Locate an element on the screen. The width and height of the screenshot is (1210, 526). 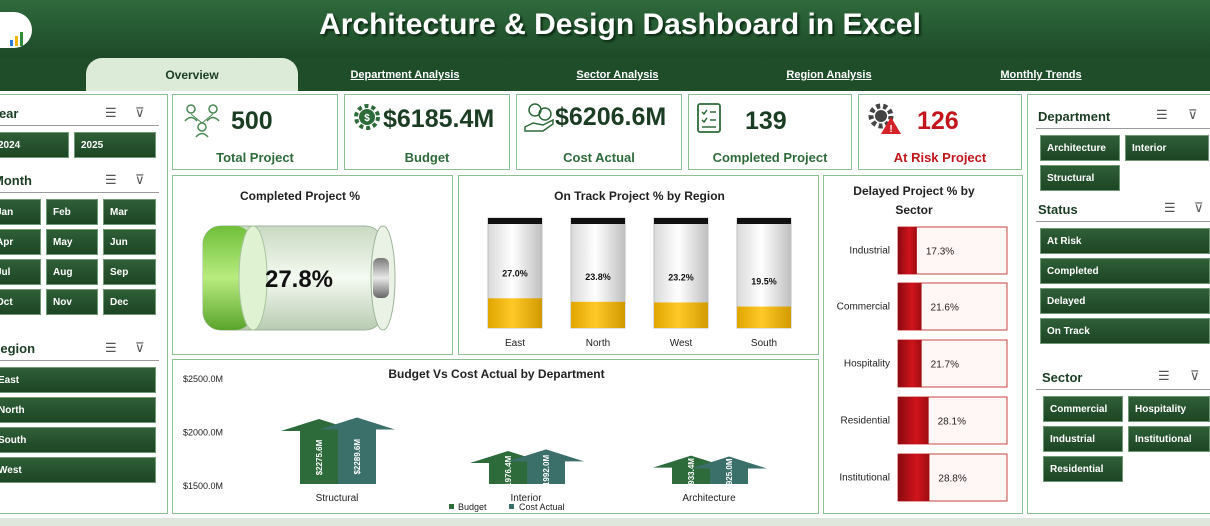
sector-bar-label: 17.3% is located at coordinates (940, 252).